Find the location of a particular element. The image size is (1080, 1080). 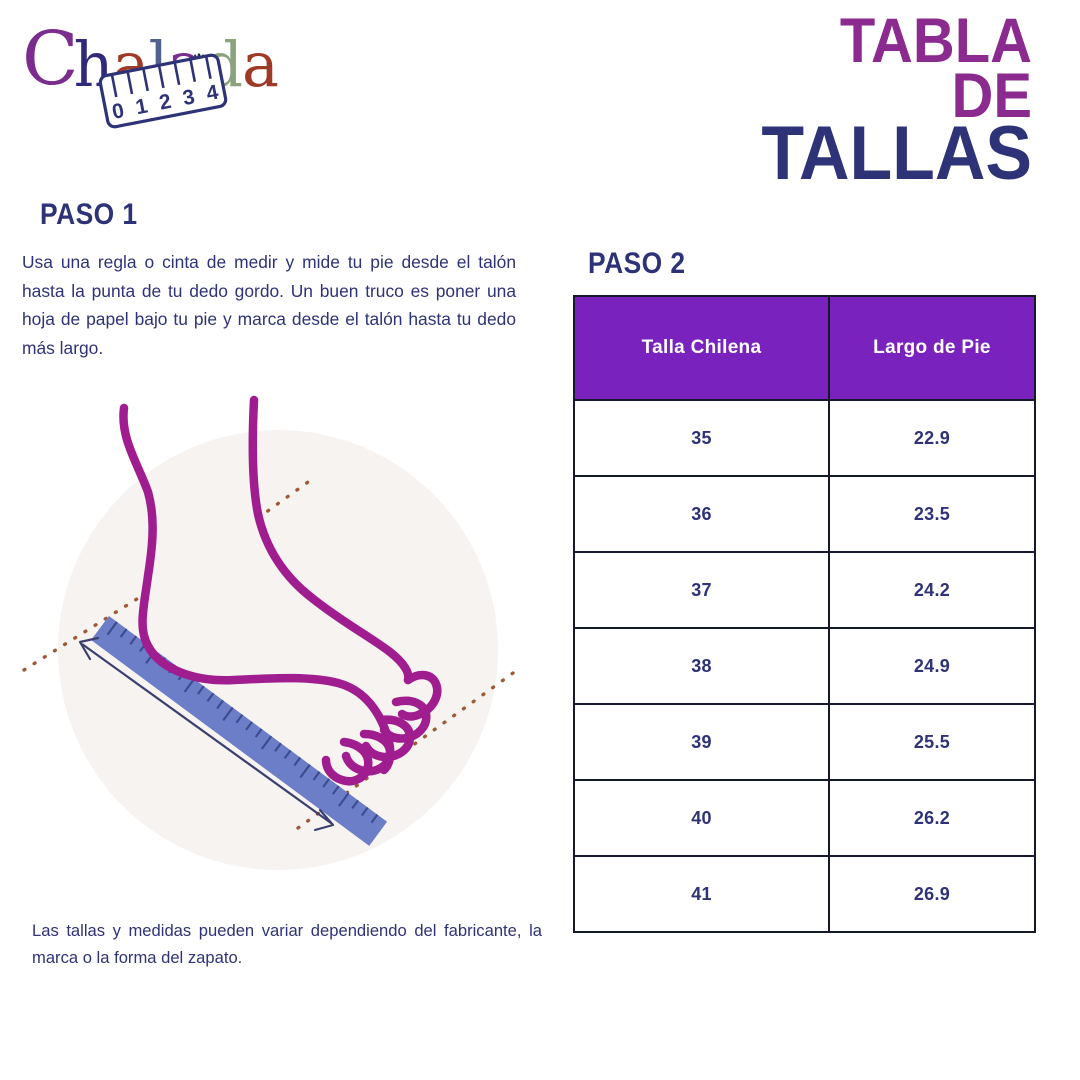

table-row: 35 22.9 is located at coordinates (804, 438).